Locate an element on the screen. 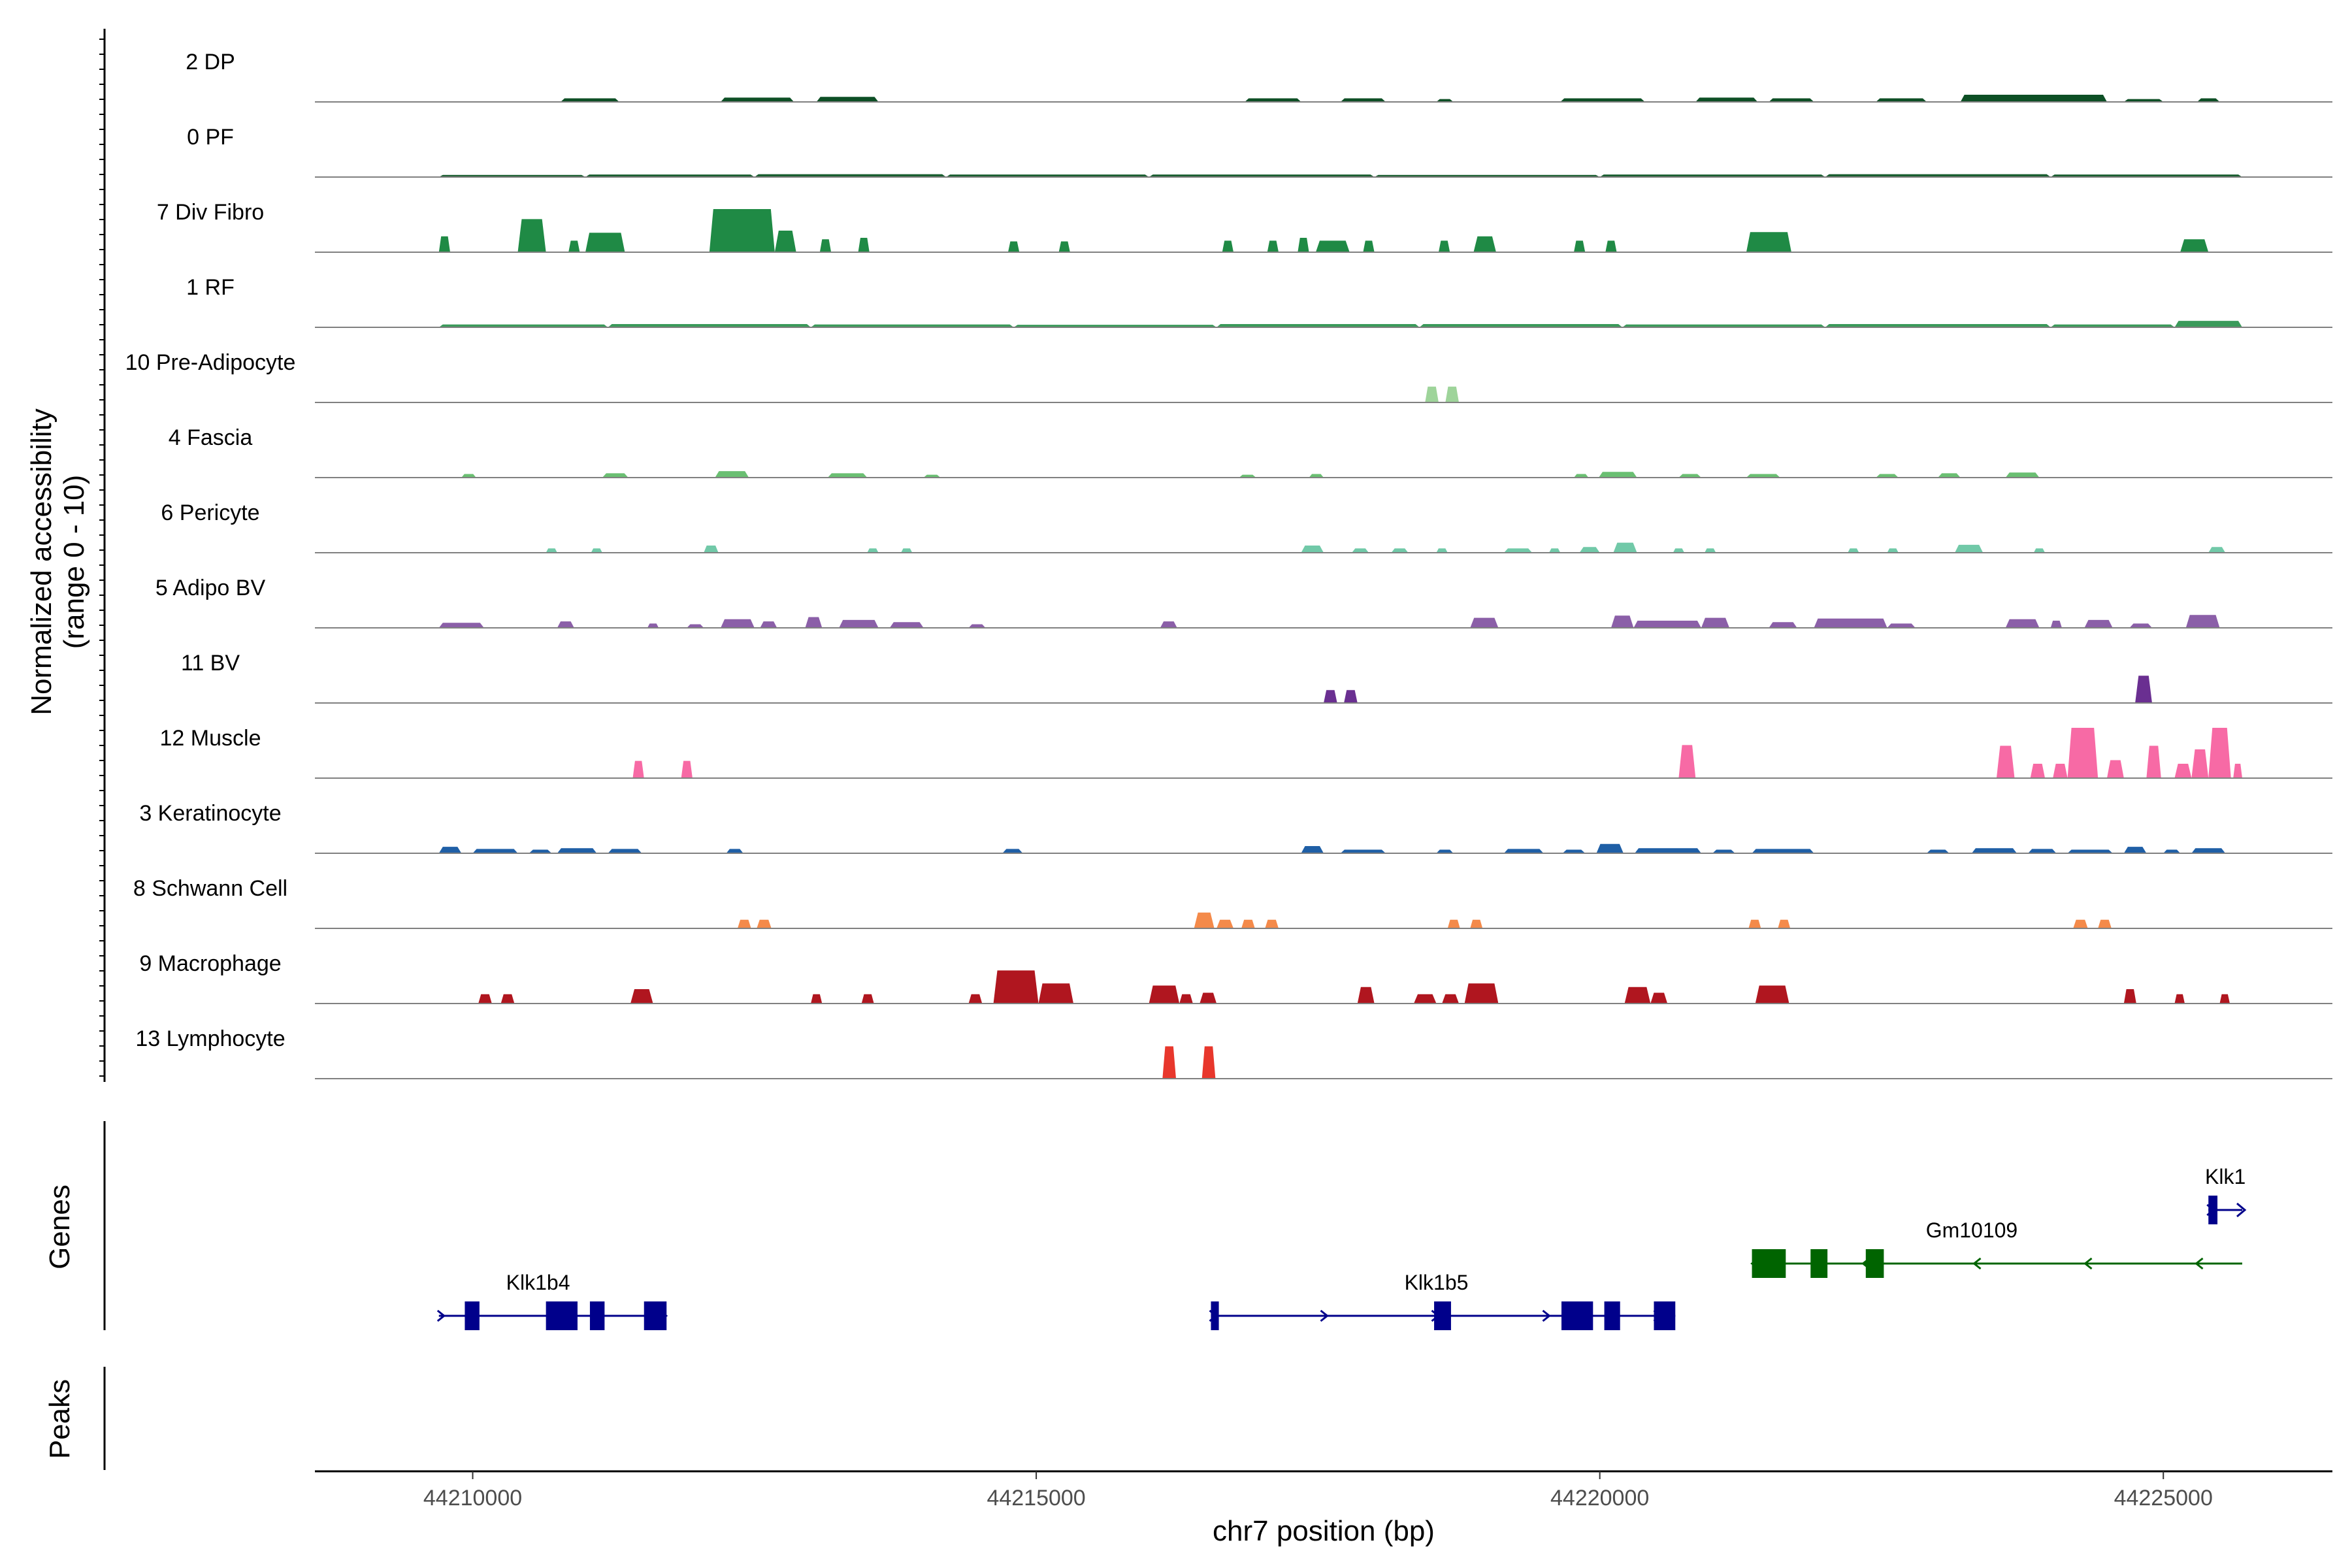  track-label: 5 Adipo BV is located at coordinates (210, 588).